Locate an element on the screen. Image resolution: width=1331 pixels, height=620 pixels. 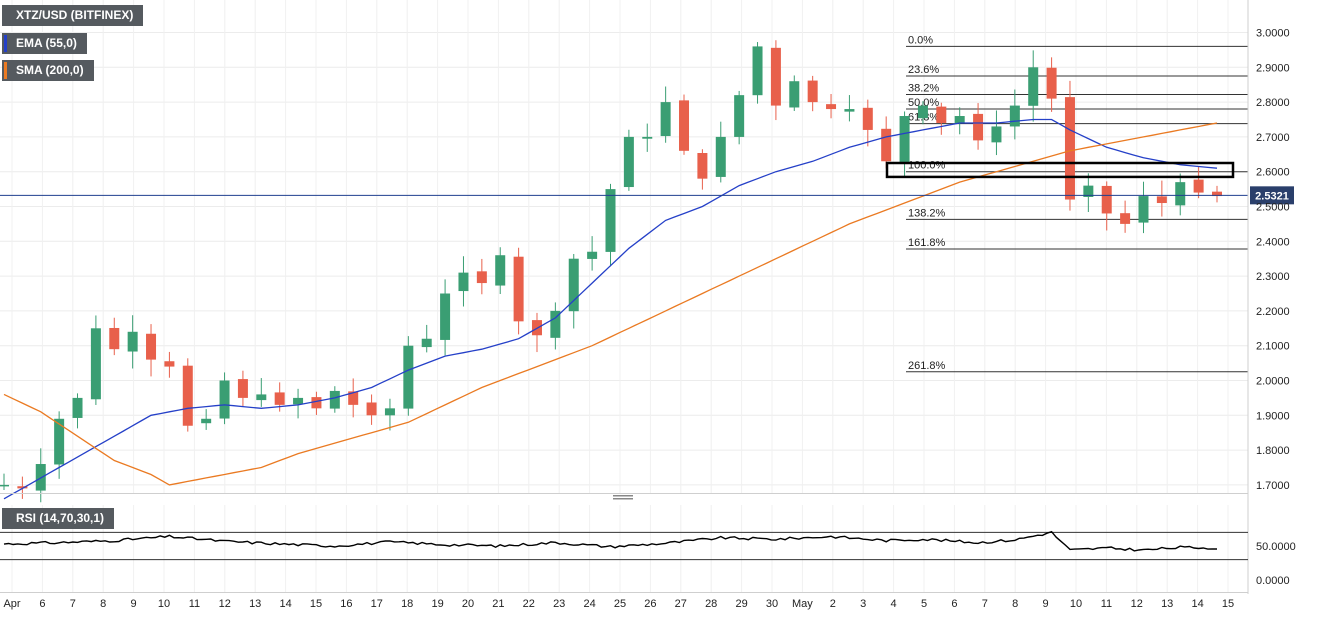
x-tick-label: 17 is located at coordinates (377, 604).